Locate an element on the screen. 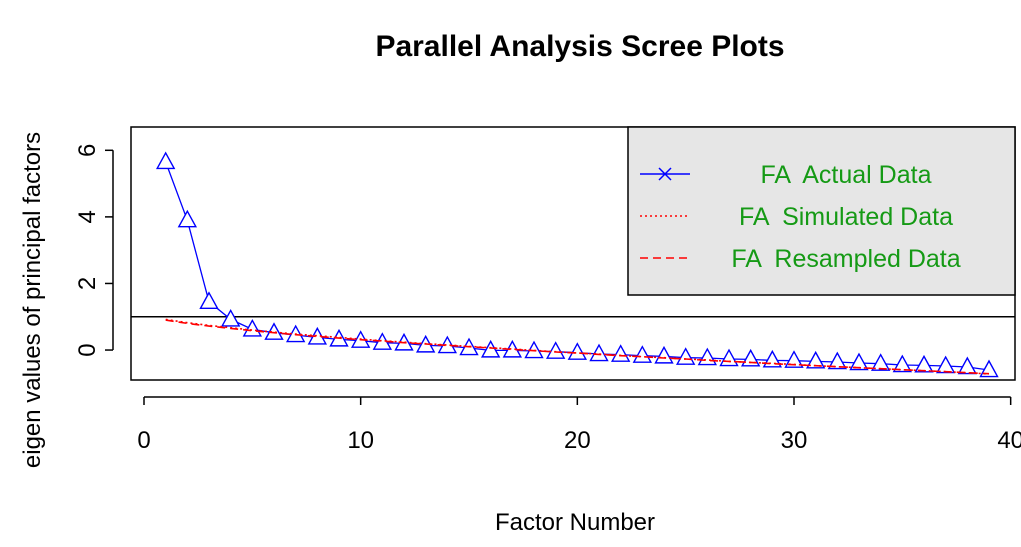 The height and width of the screenshot is (547, 1021). legend-label: FA Actual Data is located at coordinates (846, 175).